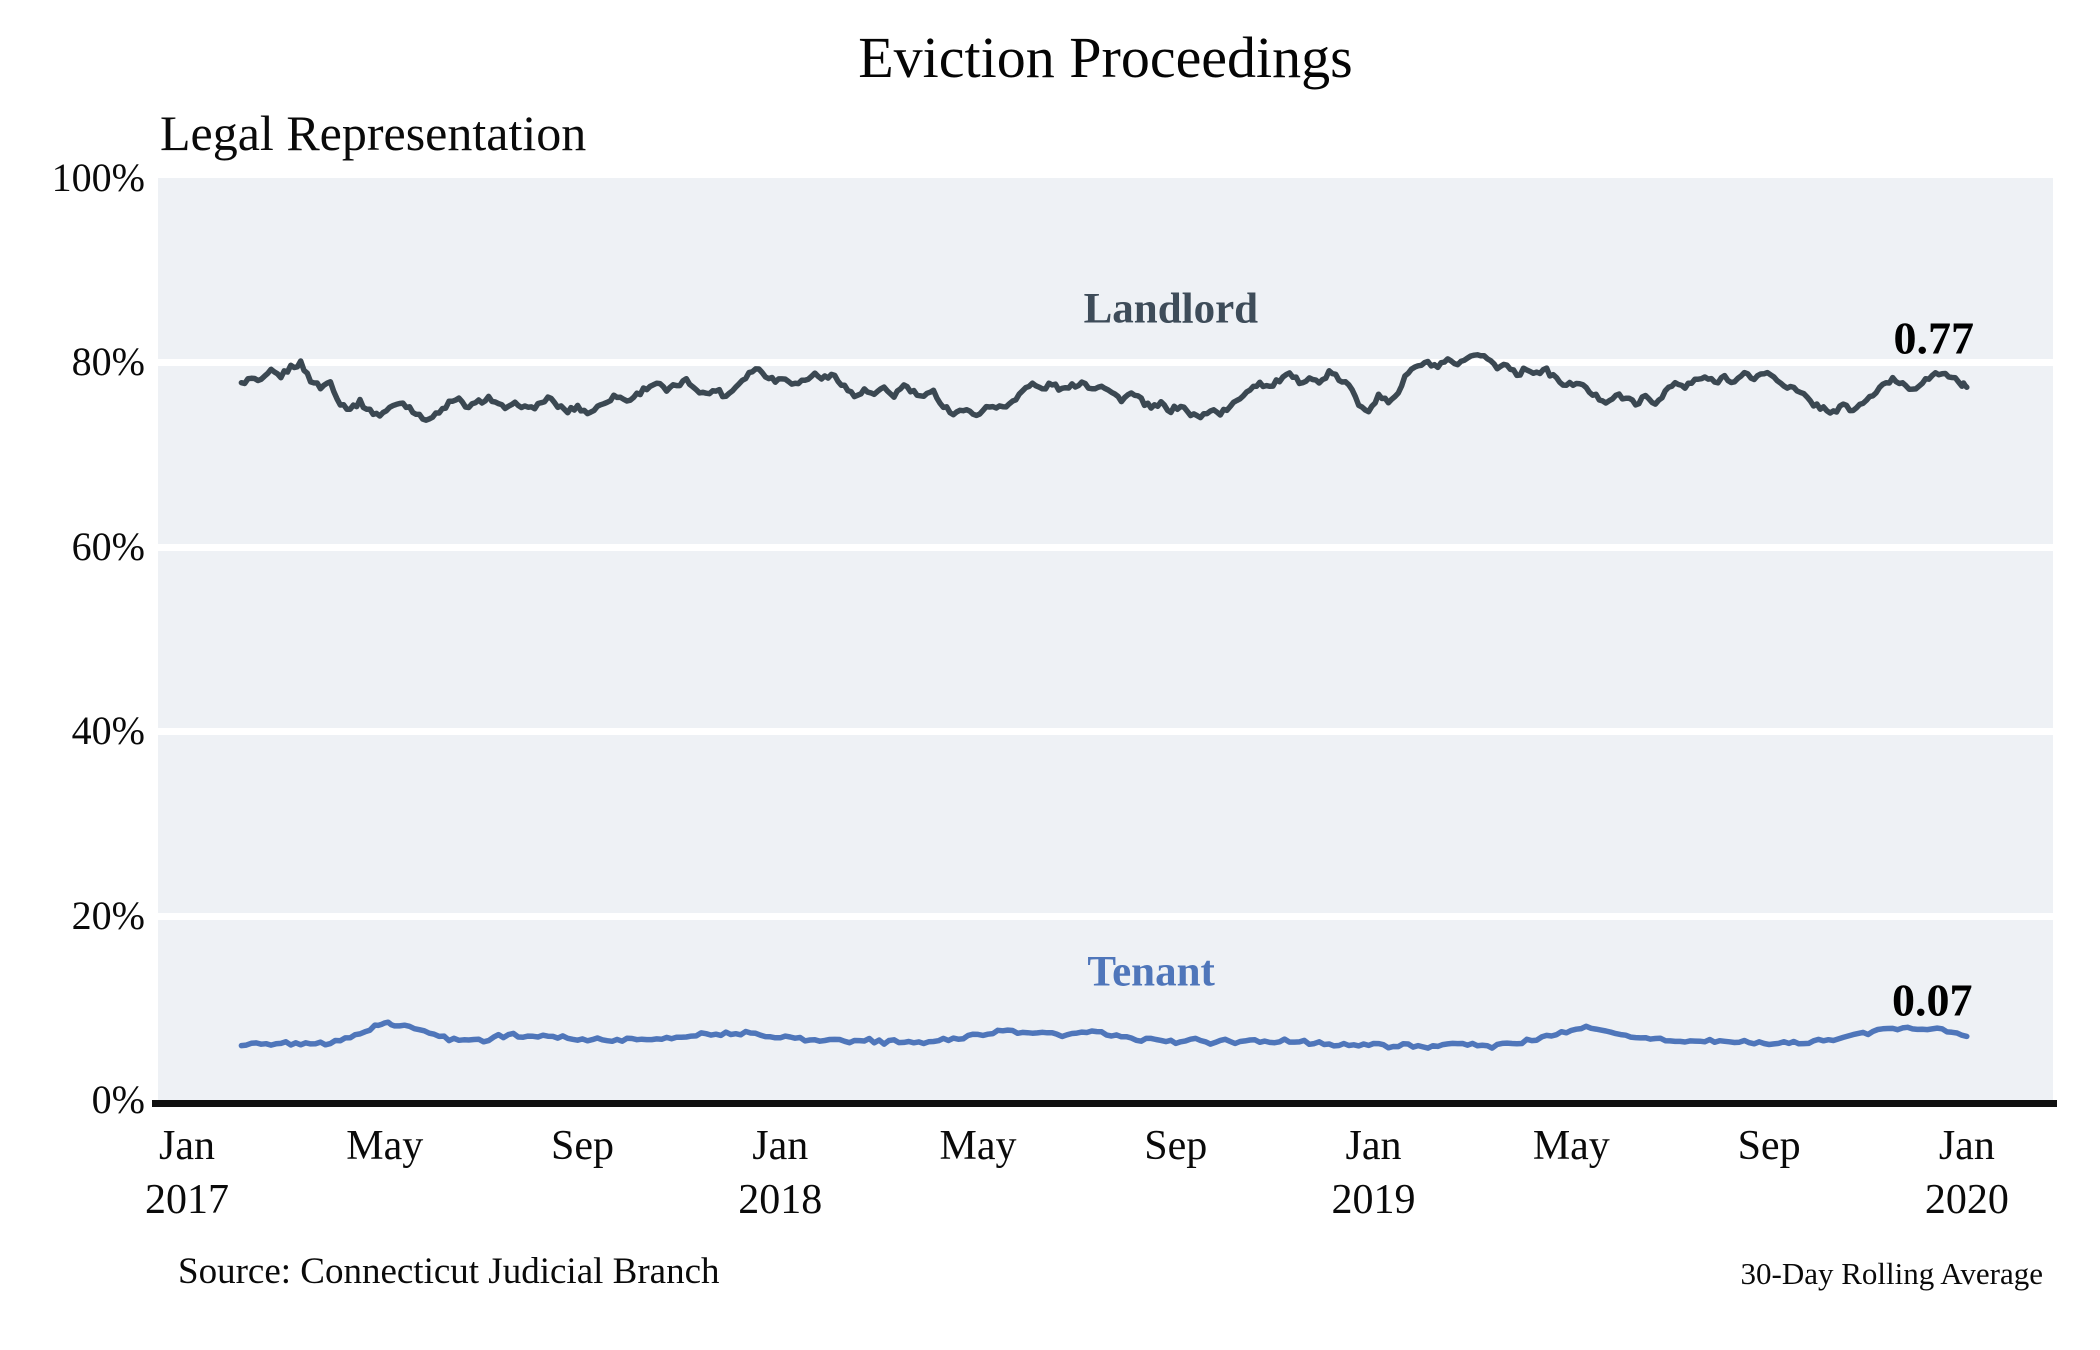 This screenshot has height=1350, width=2100. What do you see at coordinates (118, 1099) in the screenshot?
I see `y-tick-label: 0%` at bounding box center [118, 1099].